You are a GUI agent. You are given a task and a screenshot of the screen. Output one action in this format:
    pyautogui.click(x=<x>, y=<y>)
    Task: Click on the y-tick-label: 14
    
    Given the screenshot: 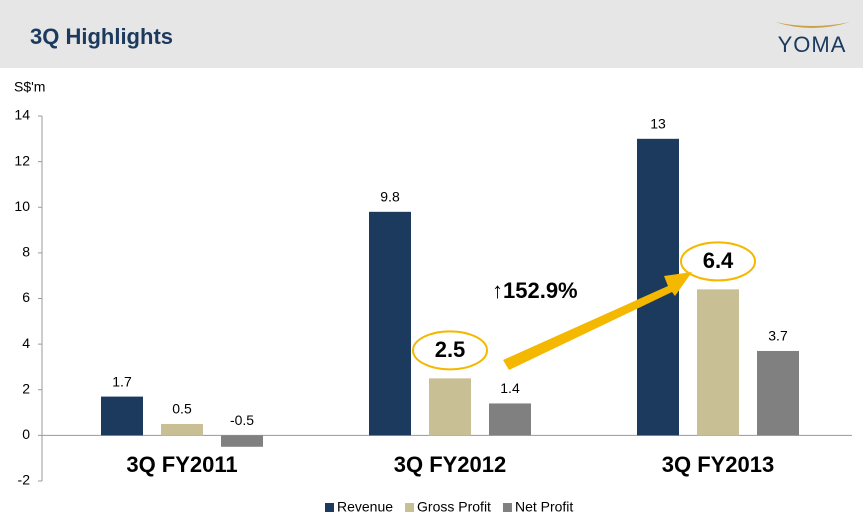 What is the action you would take?
    pyautogui.click(x=22, y=115)
    